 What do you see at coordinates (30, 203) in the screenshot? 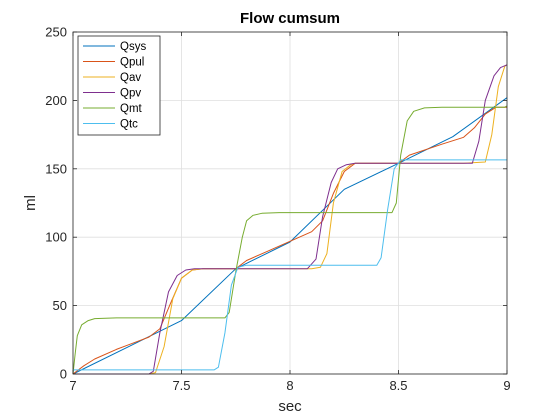
I see `y-axis-label: ml` at bounding box center [30, 203].